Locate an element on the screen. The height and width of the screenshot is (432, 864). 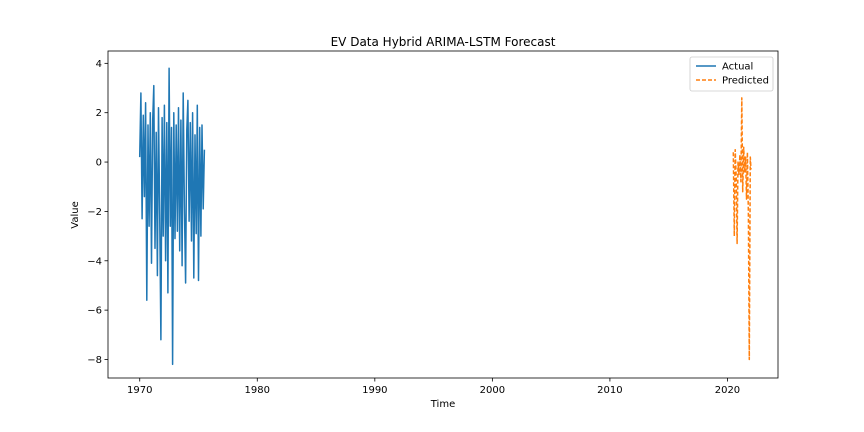
series-line-actual is located at coordinates (172, 216).